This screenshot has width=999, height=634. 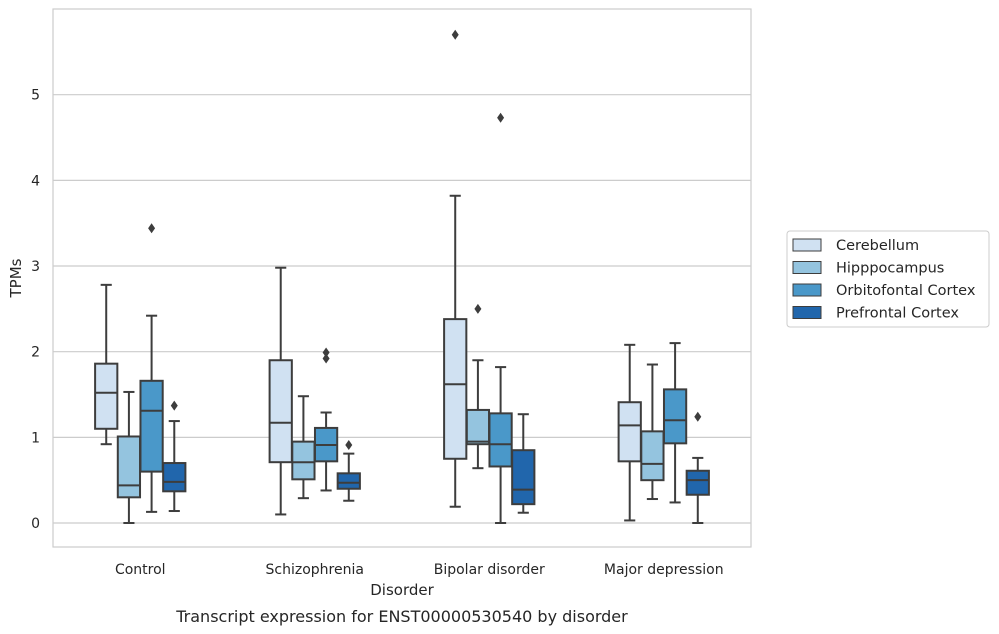 I want to click on y-tick-label: 4, so click(x=35, y=181).